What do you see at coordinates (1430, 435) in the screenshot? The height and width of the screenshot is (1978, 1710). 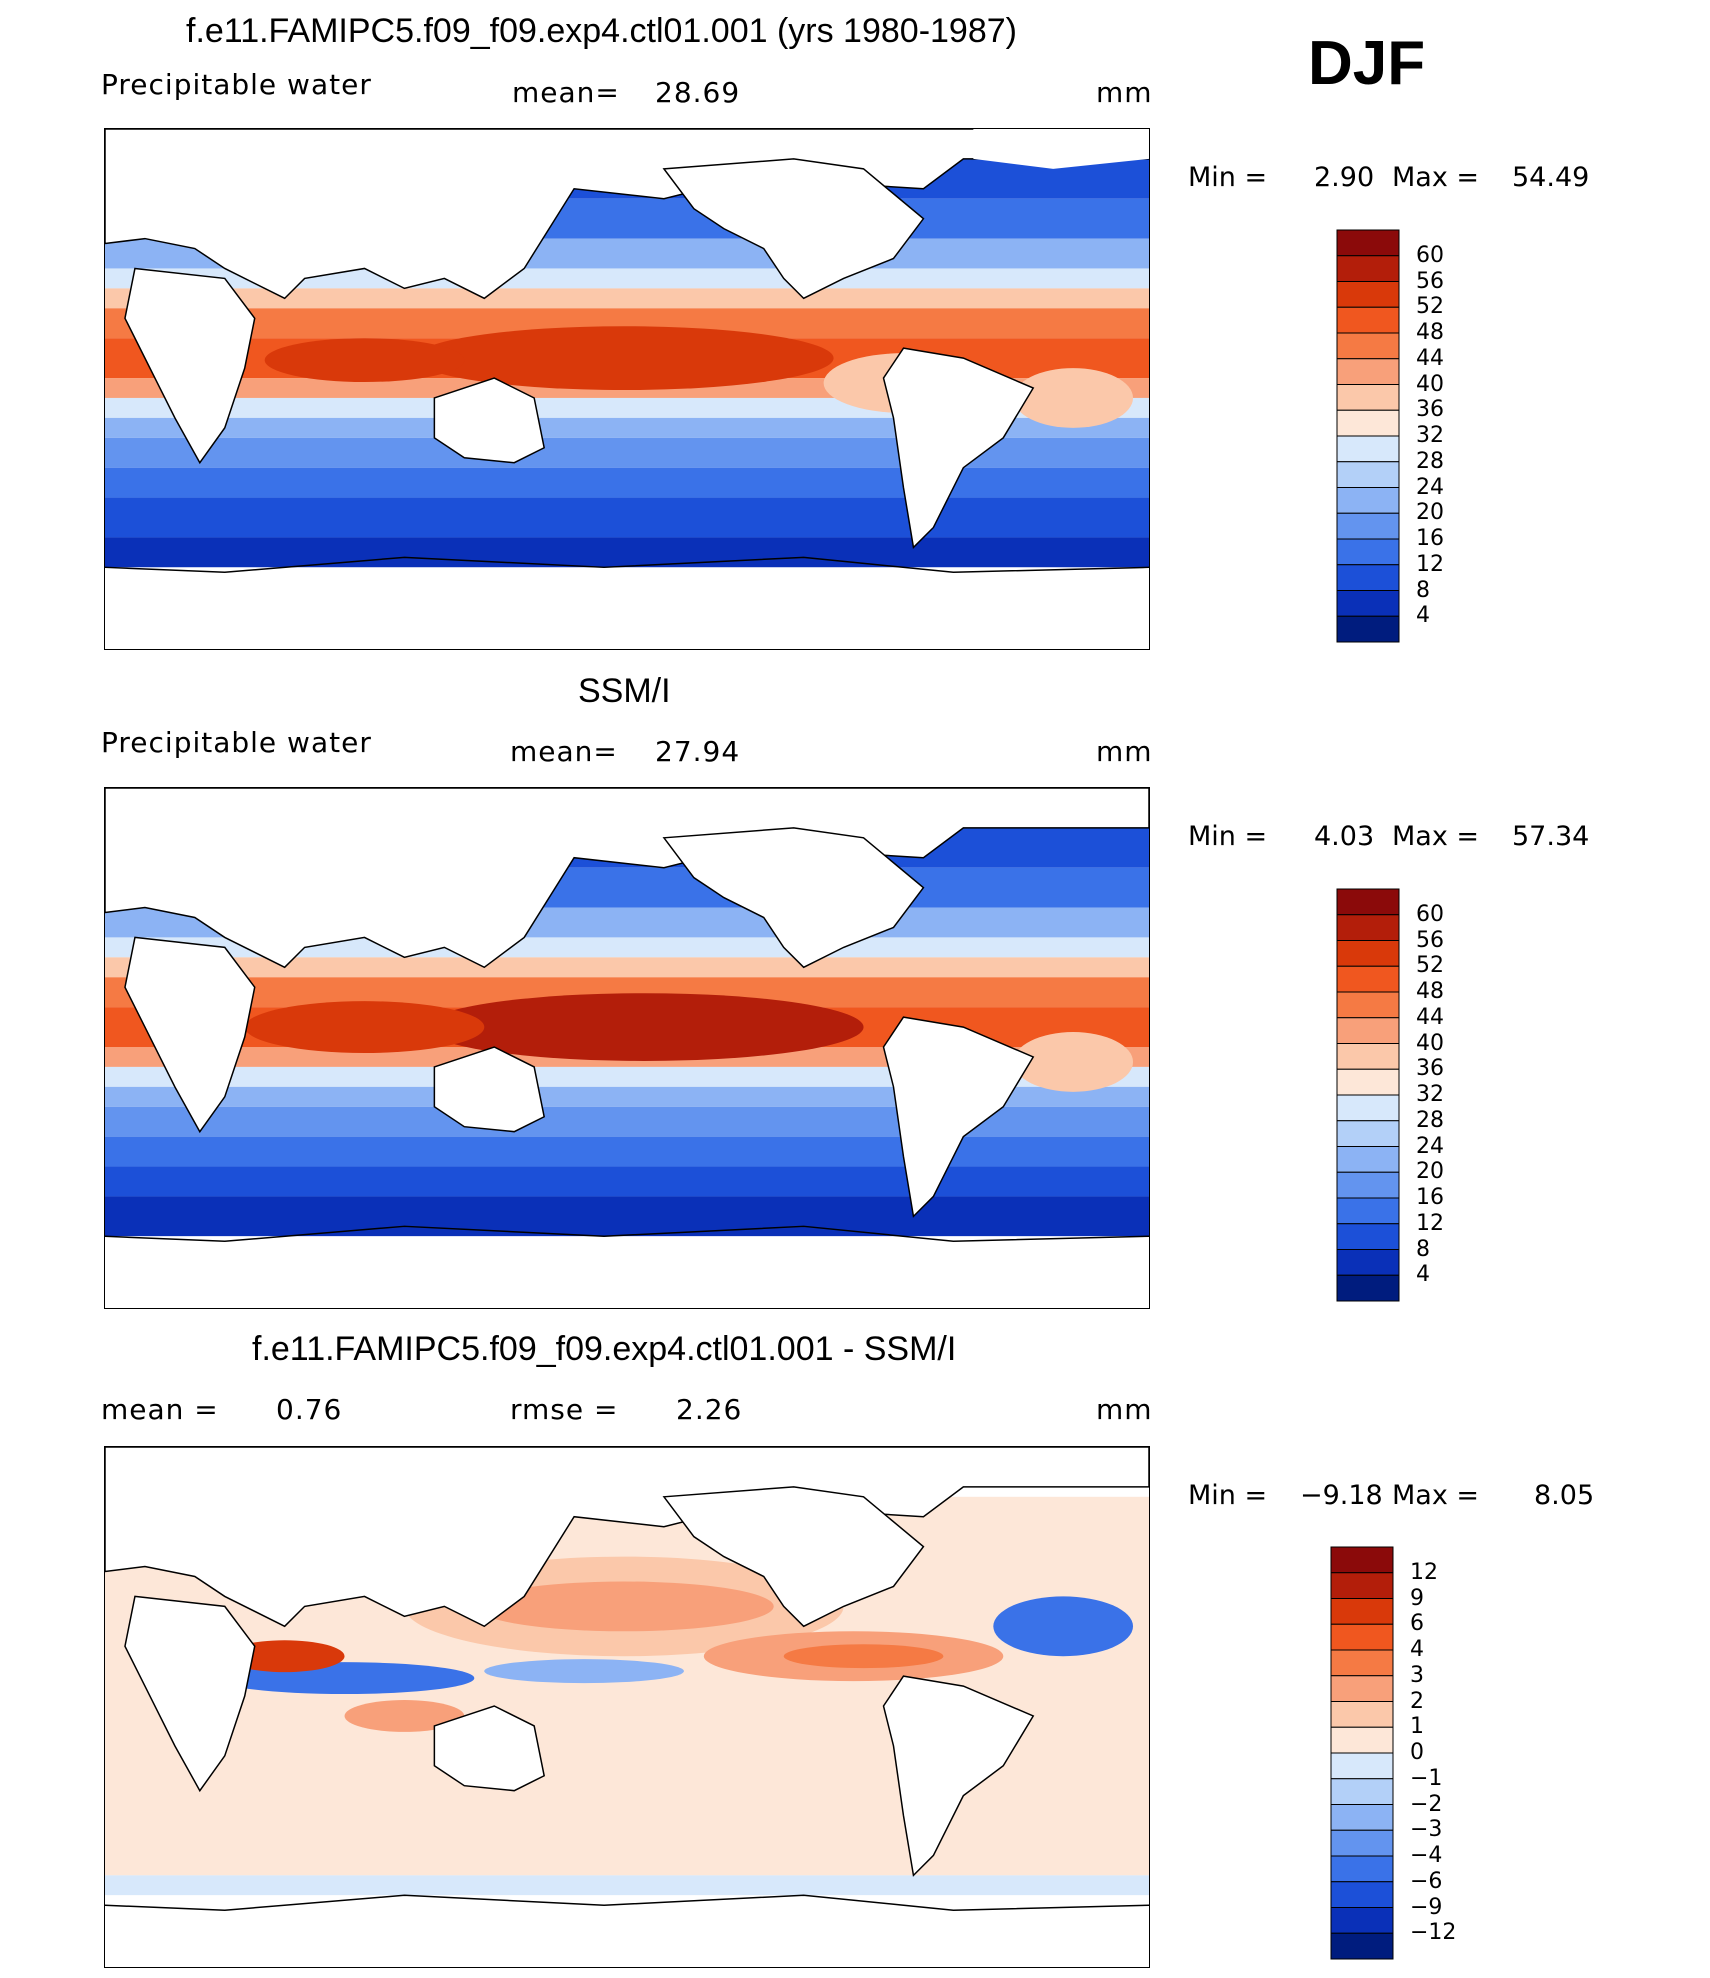 I see `colorbar-tick-label: 32` at bounding box center [1430, 435].